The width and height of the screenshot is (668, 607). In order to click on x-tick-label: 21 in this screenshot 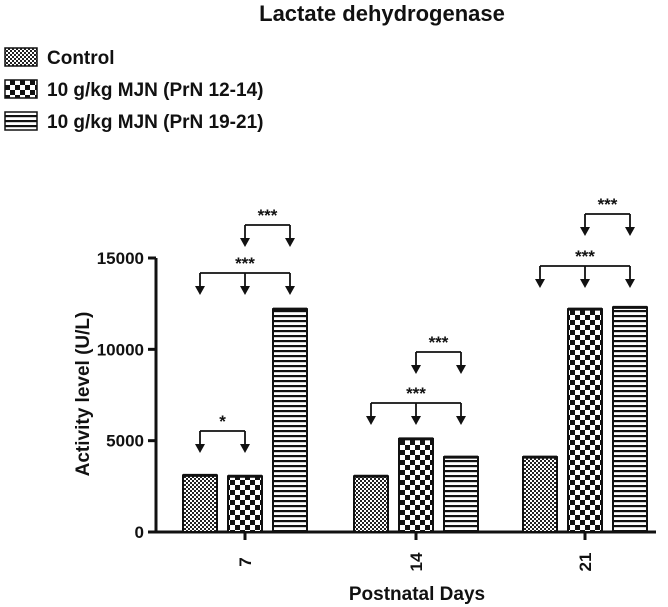, I will do `click(585, 562)`.